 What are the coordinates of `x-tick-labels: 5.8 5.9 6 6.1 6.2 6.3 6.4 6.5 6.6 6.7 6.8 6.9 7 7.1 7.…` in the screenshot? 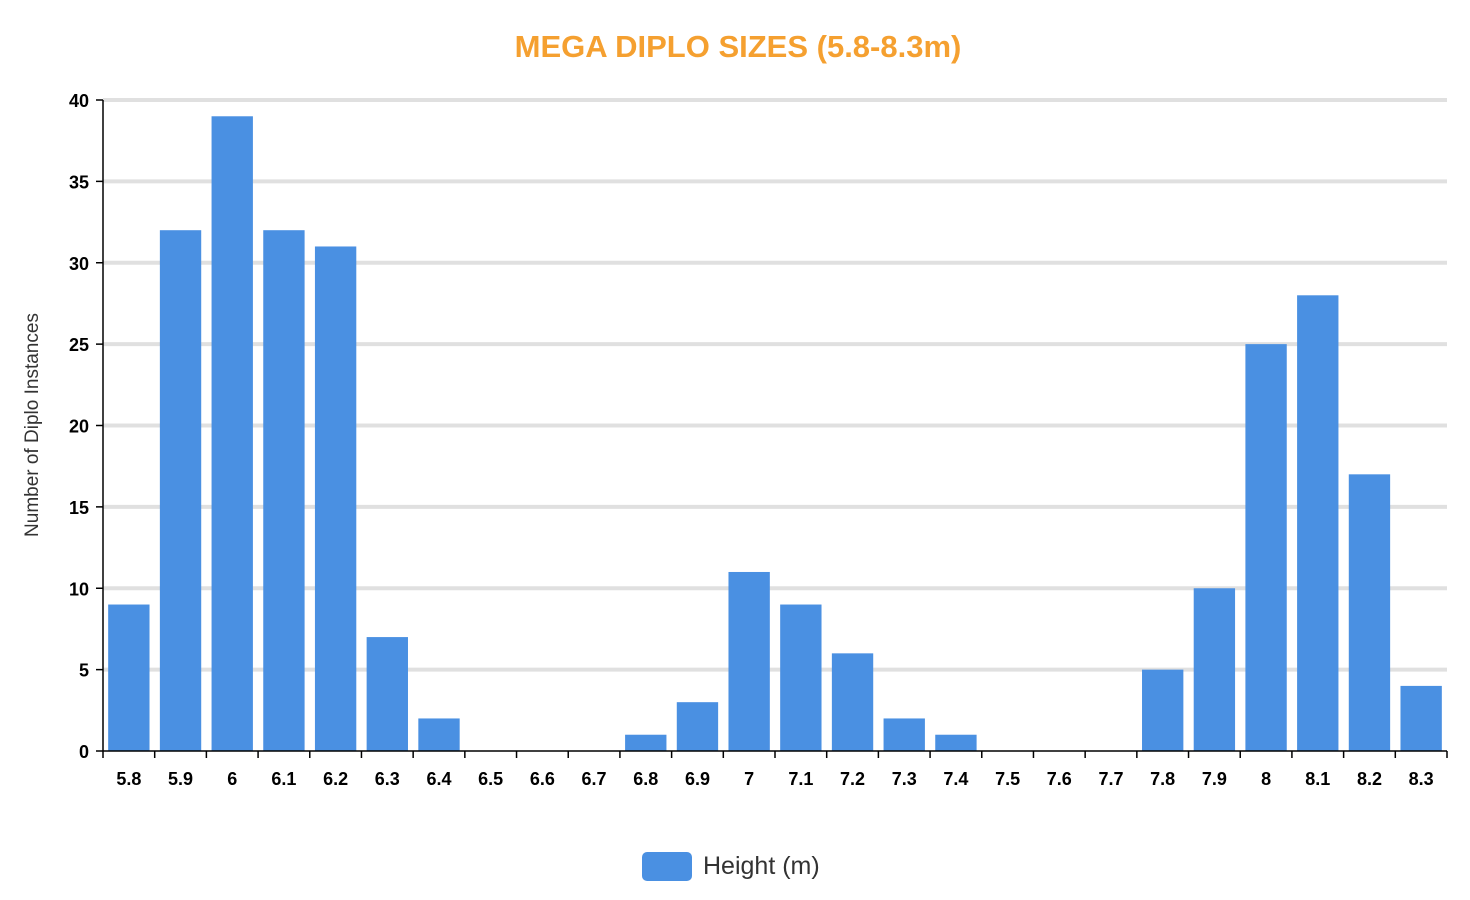 It's located at (774, 779).